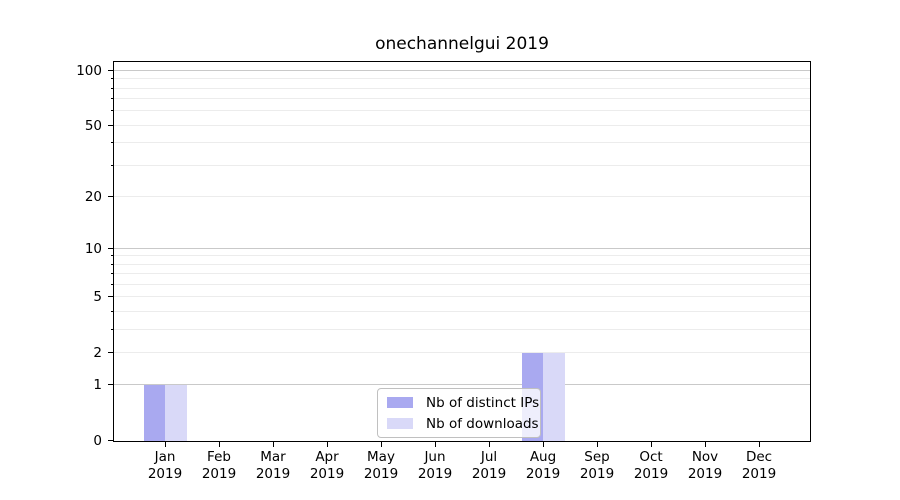 This screenshot has width=900, height=500. What do you see at coordinates (97, 297) in the screenshot?
I see `y-tick-label: 5` at bounding box center [97, 297].